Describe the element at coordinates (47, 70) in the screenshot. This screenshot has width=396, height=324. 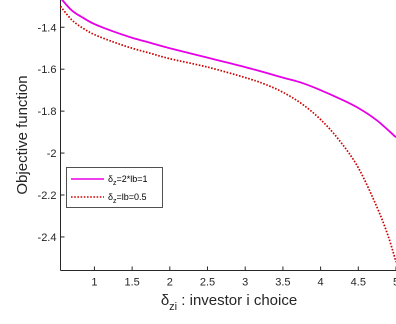
I see `y-tick-label: -1.6` at that location.